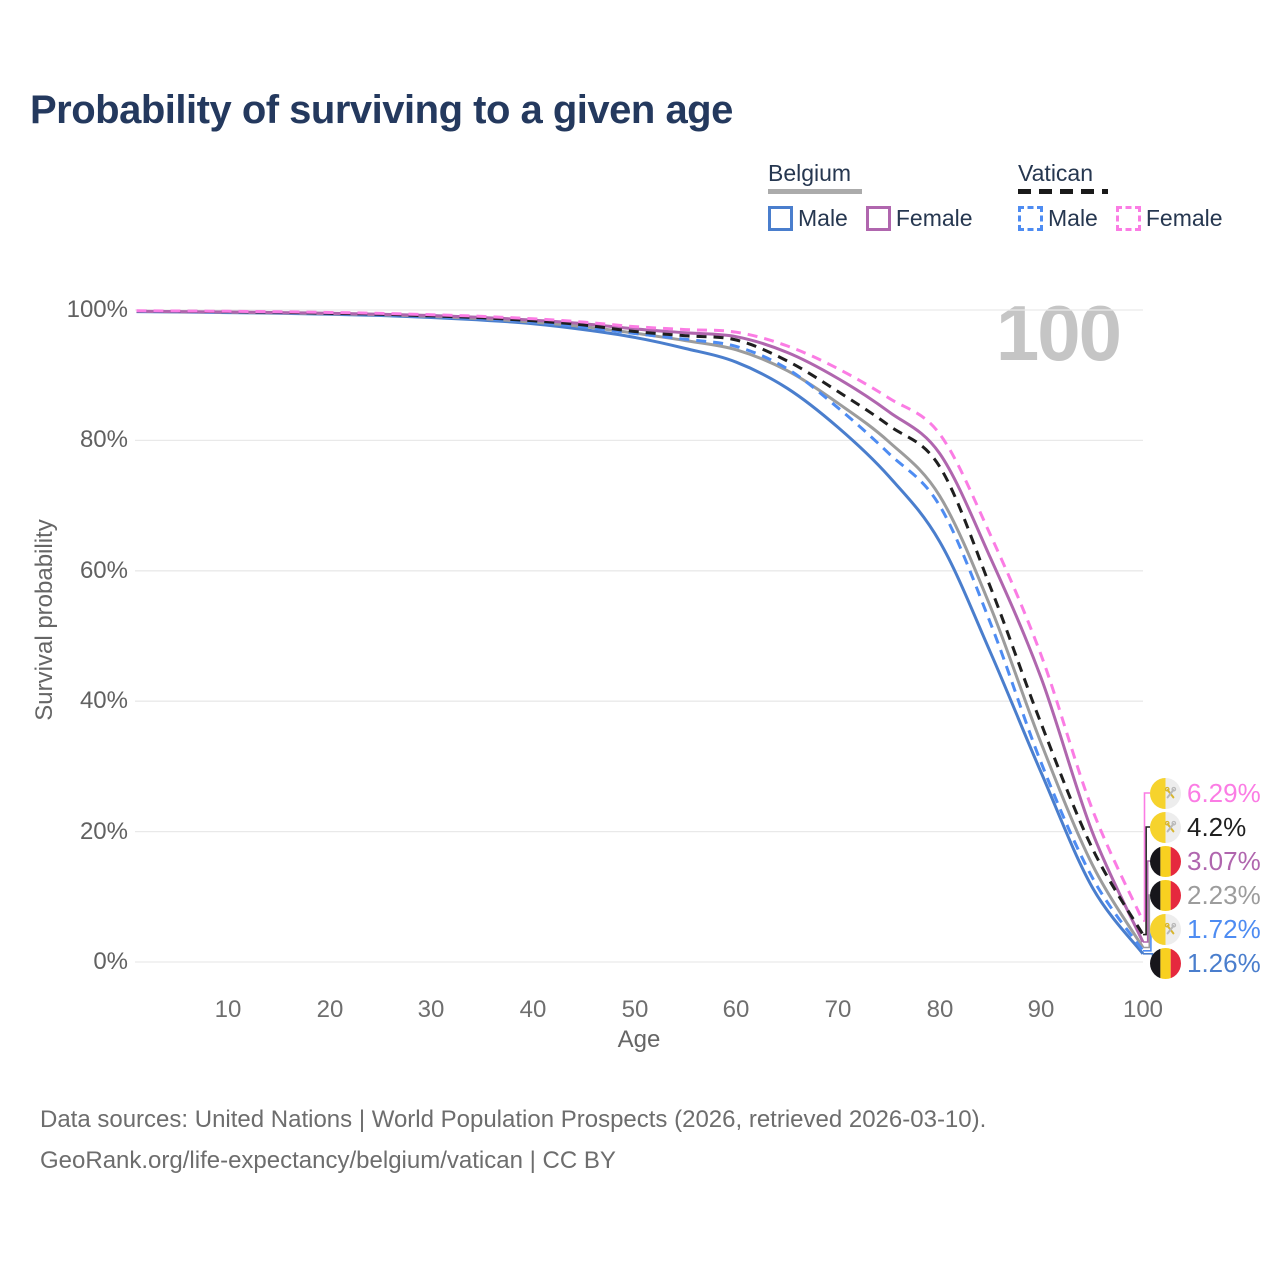  What do you see at coordinates (1224, 962) in the screenshot?
I see `end-value: 1.26%` at bounding box center [1224, 962].